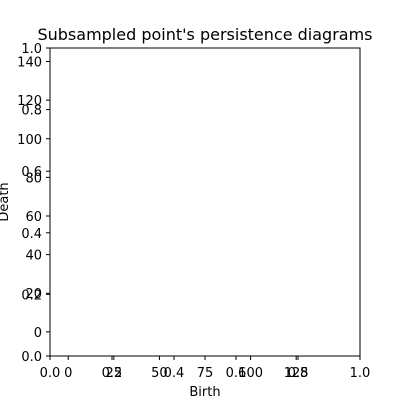 The width and height of the screenshot is (400, 400). Describe the element at coordinates (33, 178) in the screenshot. I see `y-tick-label: 80` at that location.